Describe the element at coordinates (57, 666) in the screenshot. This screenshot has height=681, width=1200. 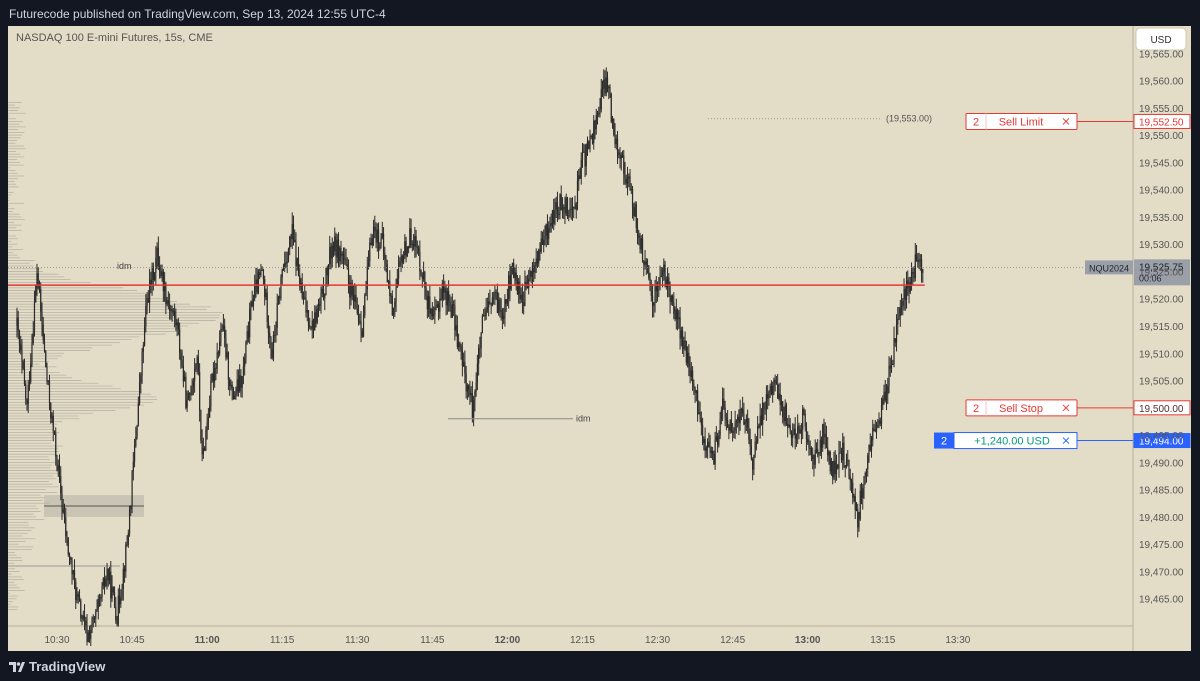
I see `tradingview-logo: TradingView` at that location.